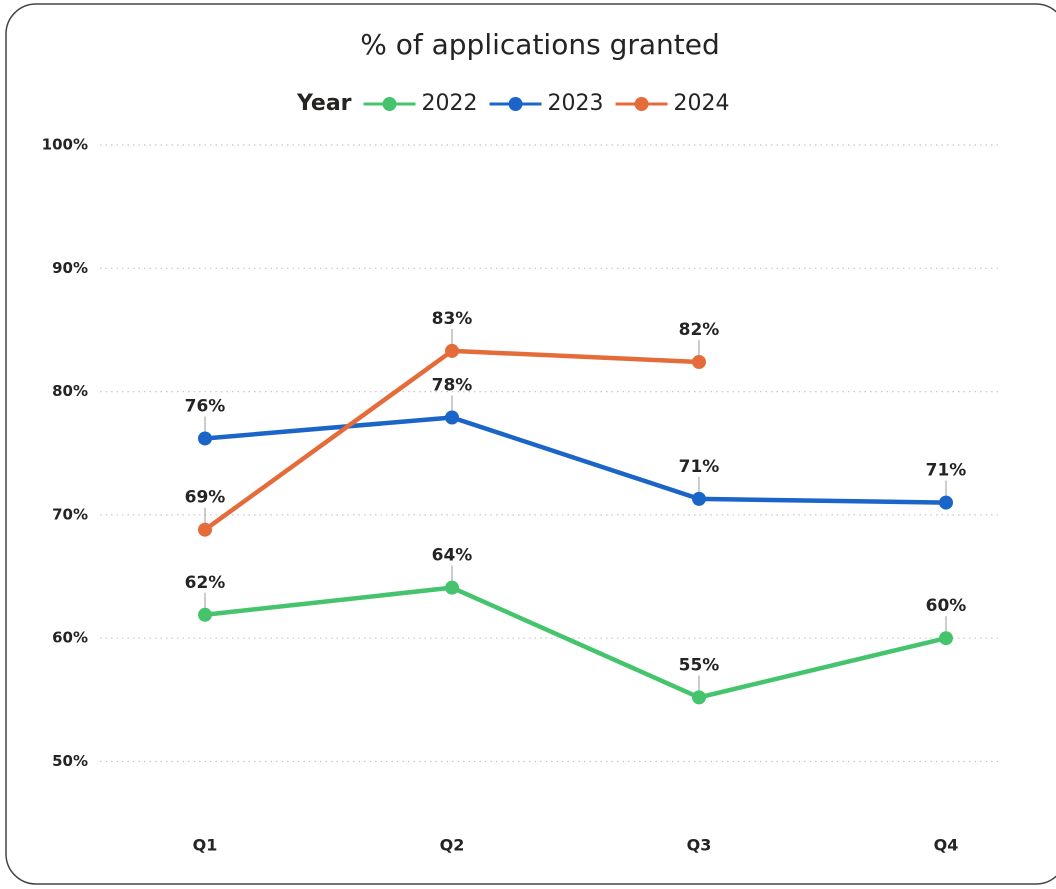  Describe the element at coordinates (540, 44) in the screenshot. I see `chart-title: % of applications granted` at that location.